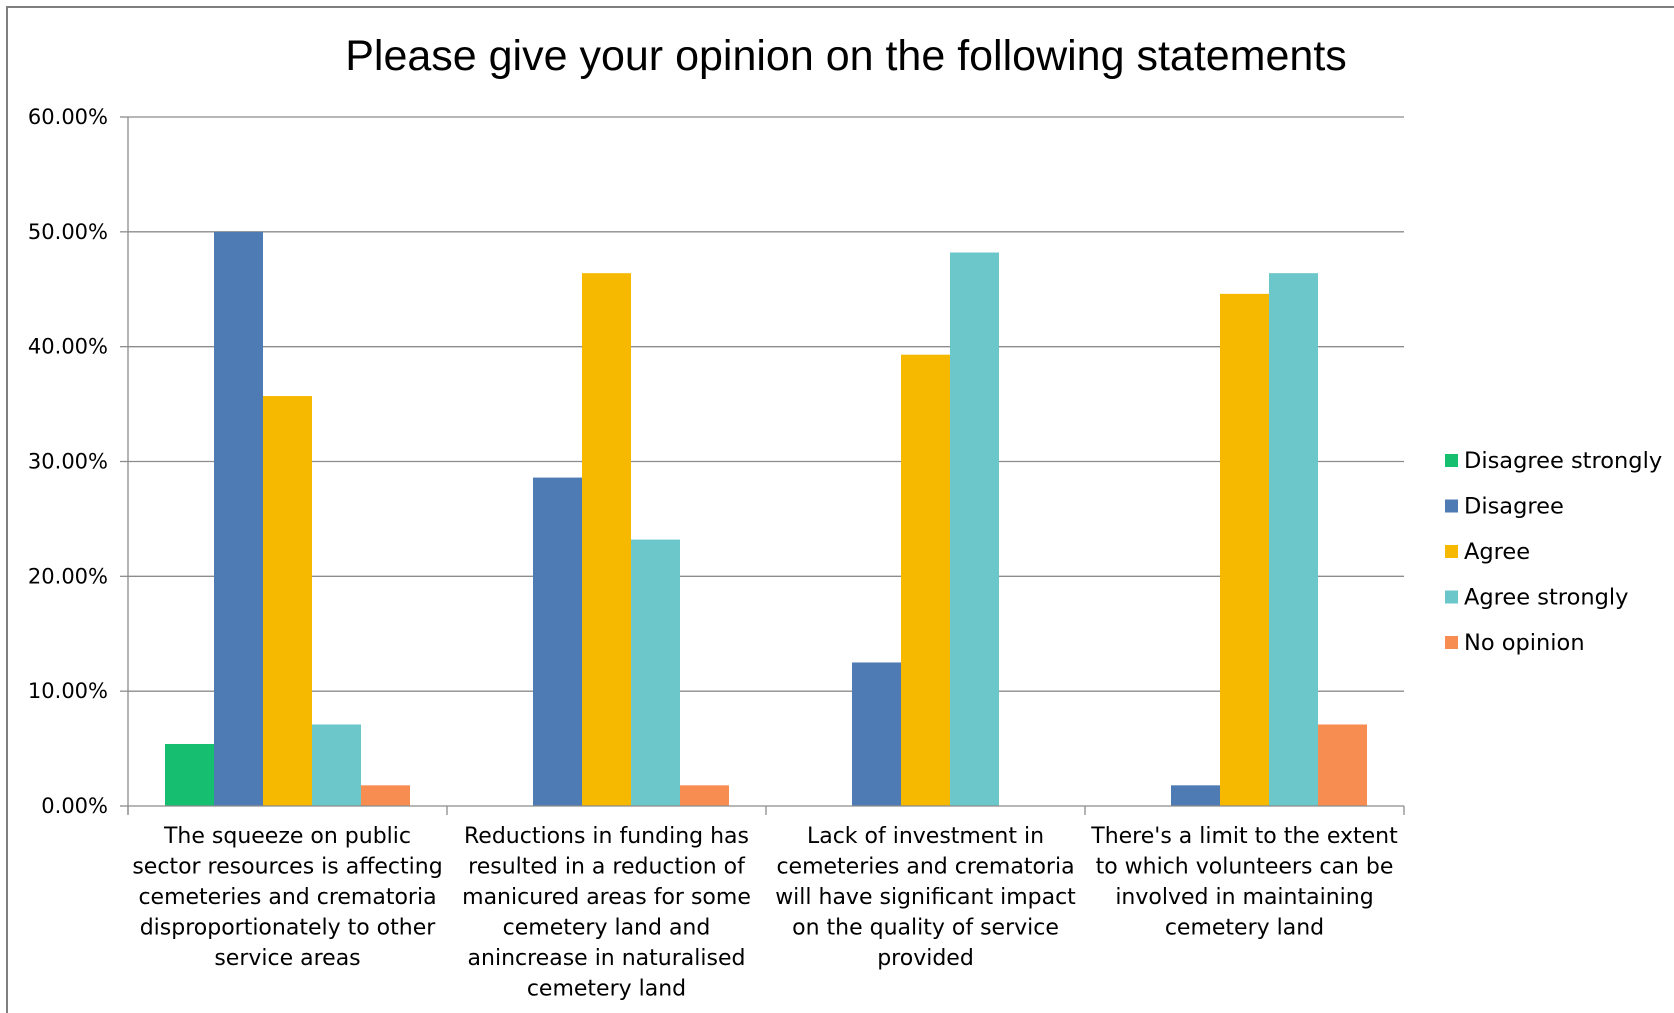 The height and width of the screenshot is (1013, 1674). What do you see at coordinates (68, 347) in the screenshot?
I see `y-tick-label: 40.00%` at bounding box center [68, 347].